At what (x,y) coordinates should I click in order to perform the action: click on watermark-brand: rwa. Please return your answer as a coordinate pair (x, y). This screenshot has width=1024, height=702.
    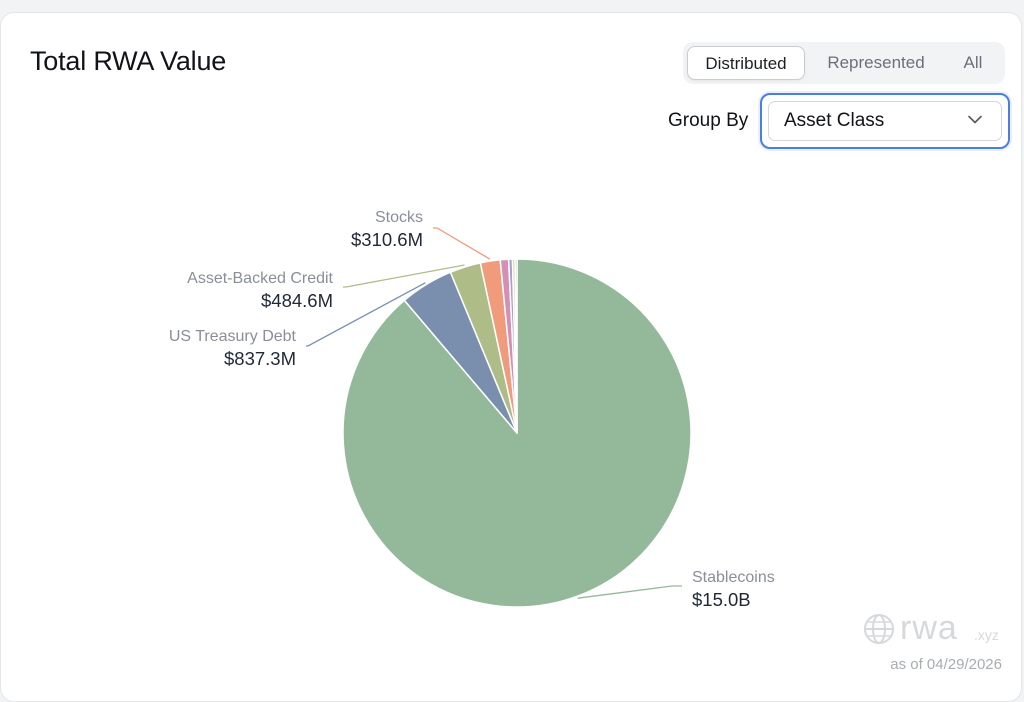
    Looking at the image, I should click on (929, 628).